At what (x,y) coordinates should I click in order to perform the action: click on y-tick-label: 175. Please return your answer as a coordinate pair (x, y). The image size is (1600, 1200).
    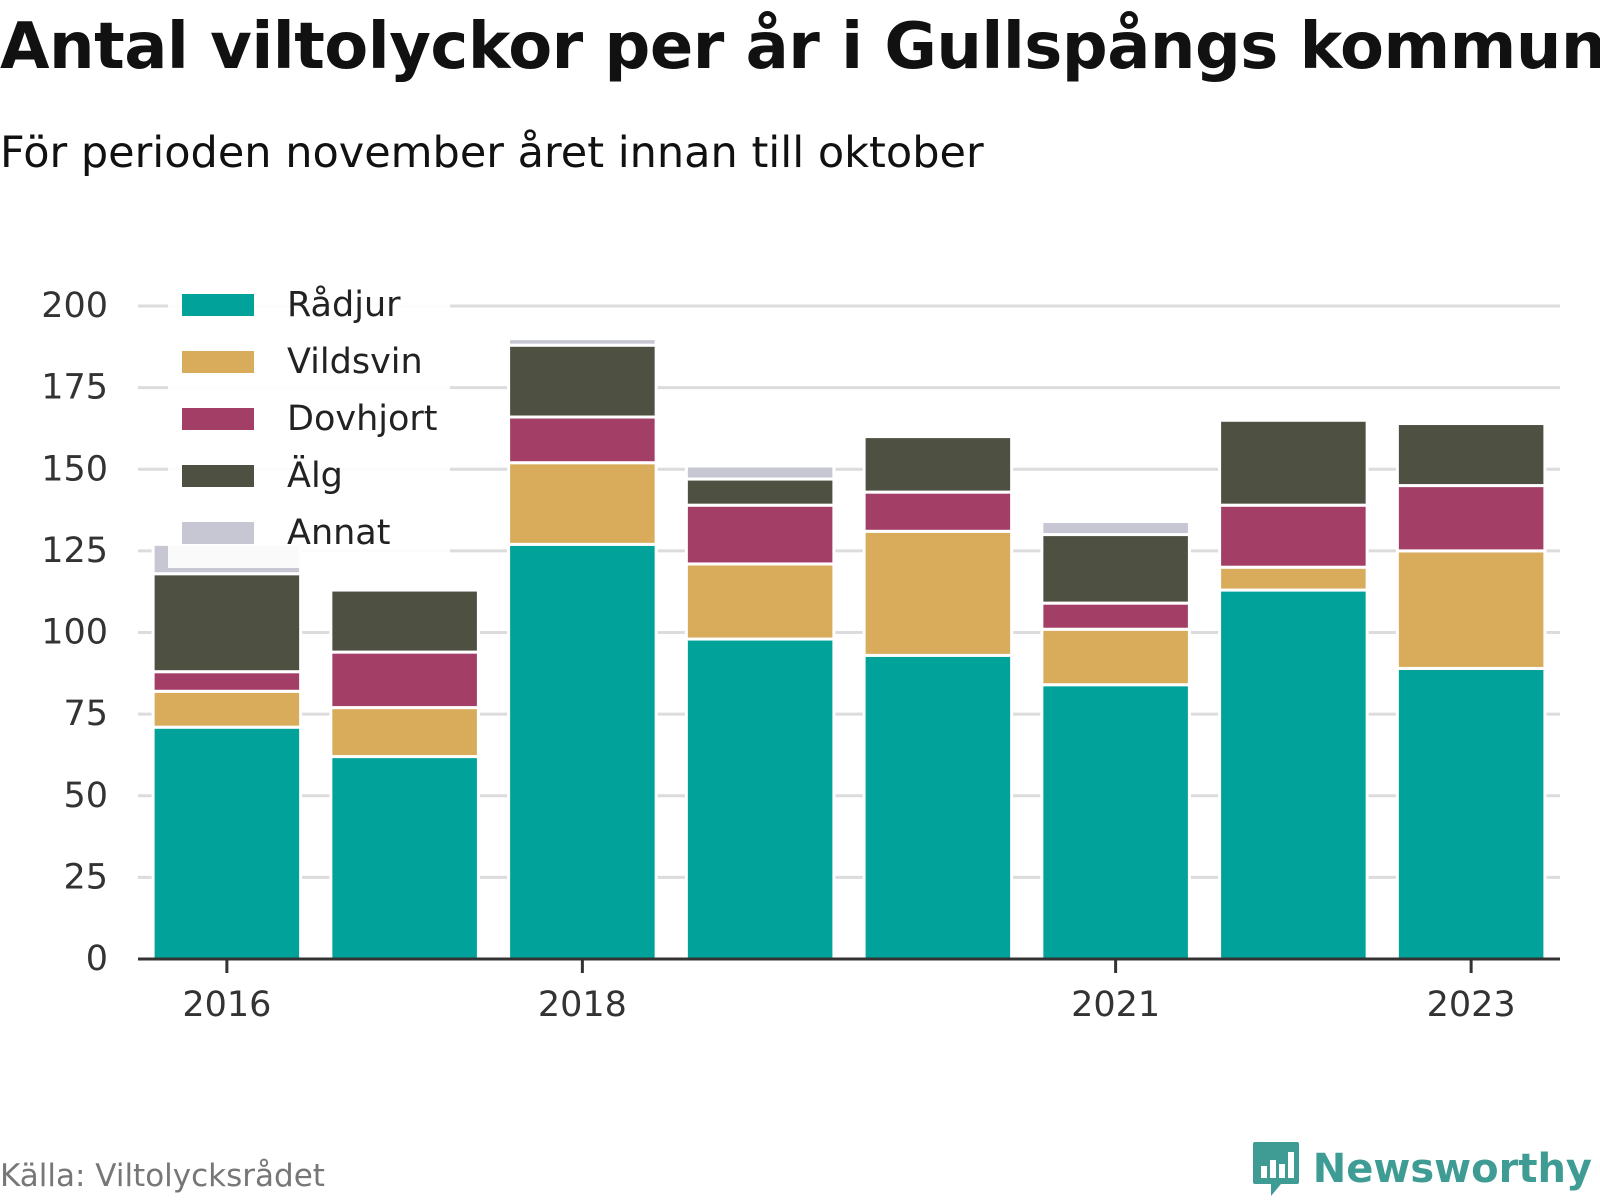
    Looking at the image, I should click on (74, 388).